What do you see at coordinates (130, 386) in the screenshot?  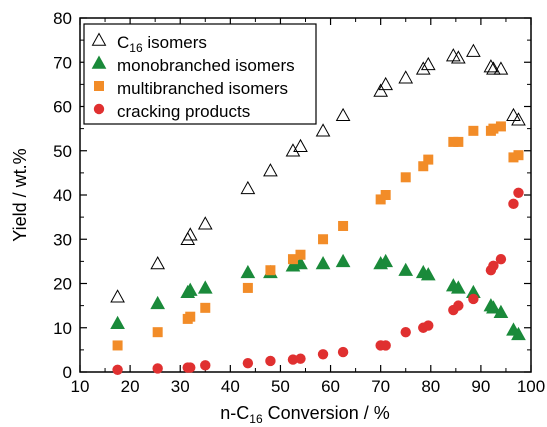 I see `x-tick-label: 20` at bounding box center [130, 386].